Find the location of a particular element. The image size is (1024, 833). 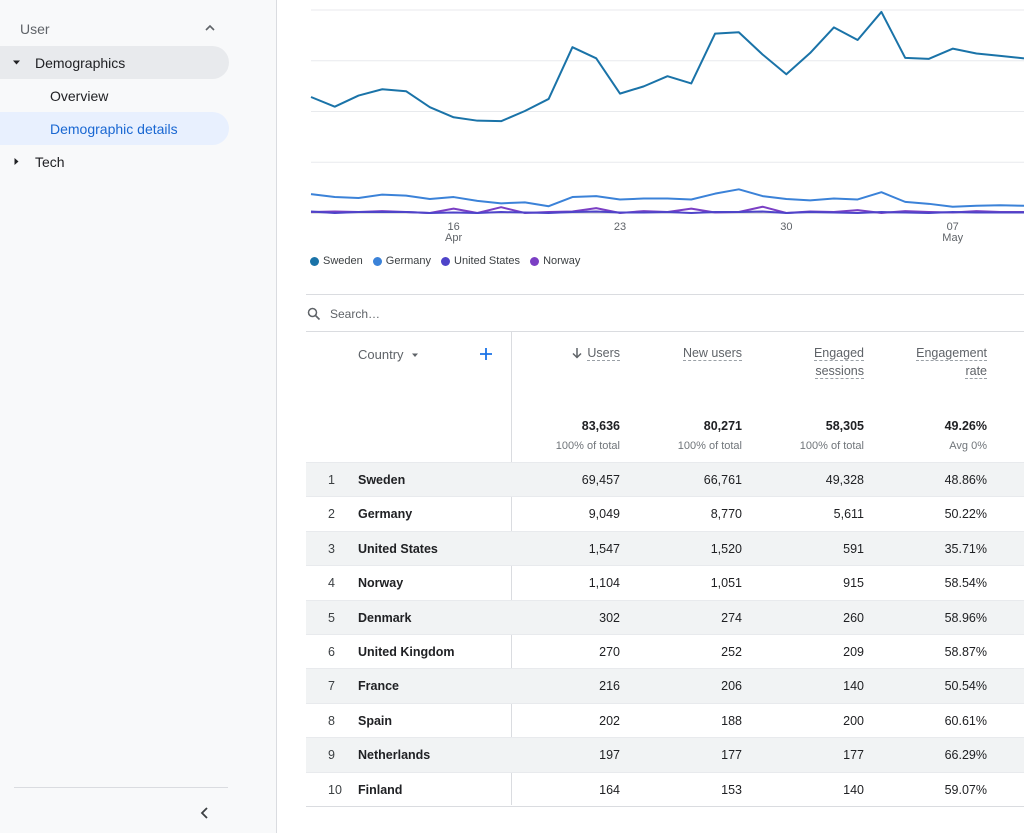

legend-label: United States is located at coordinates (487, 261).